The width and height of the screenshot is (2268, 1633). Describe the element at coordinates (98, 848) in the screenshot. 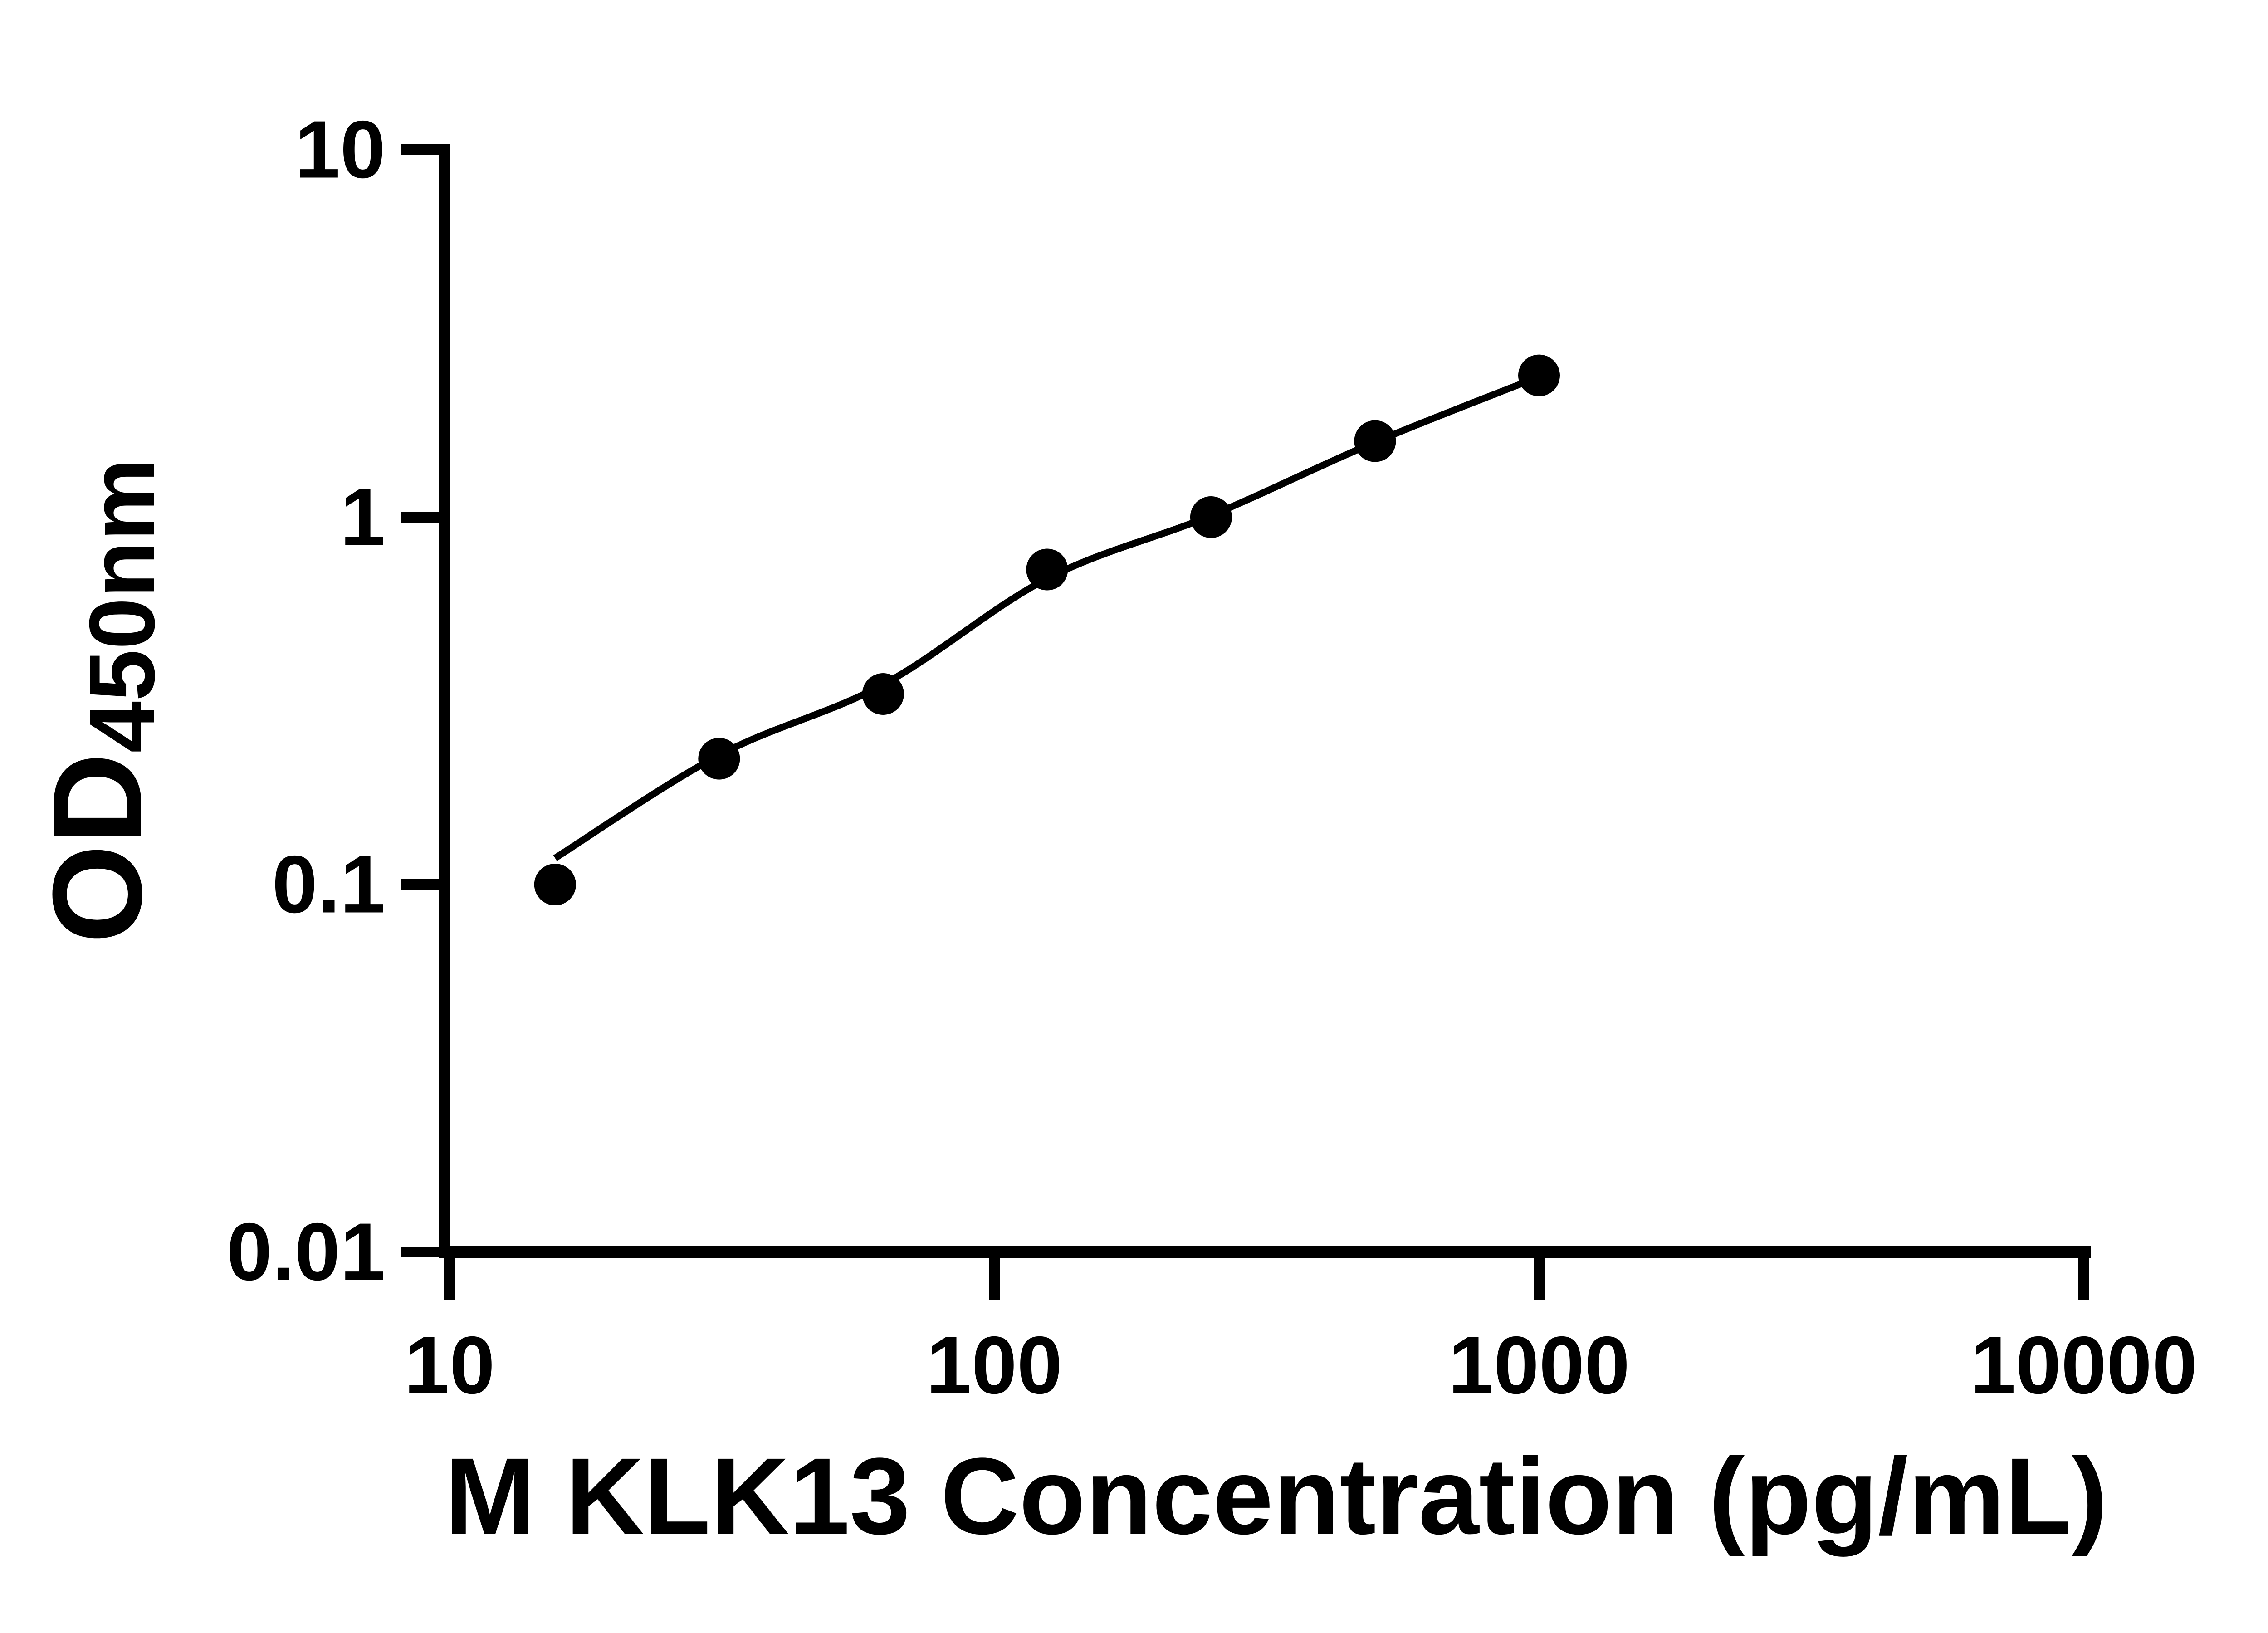

I see `y-axis-title-main: OD` at that location.